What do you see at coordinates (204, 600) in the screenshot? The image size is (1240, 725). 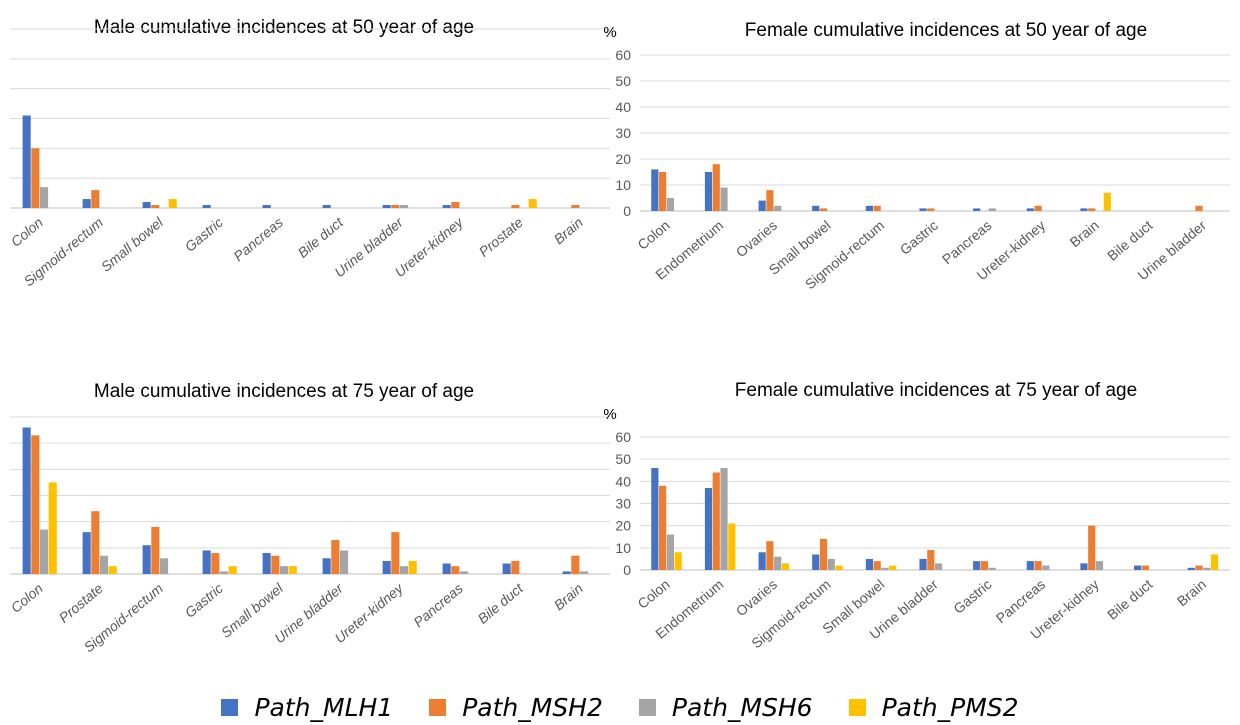 I see `male-75-category-label: Gastric` at bounding box center [204, 600].